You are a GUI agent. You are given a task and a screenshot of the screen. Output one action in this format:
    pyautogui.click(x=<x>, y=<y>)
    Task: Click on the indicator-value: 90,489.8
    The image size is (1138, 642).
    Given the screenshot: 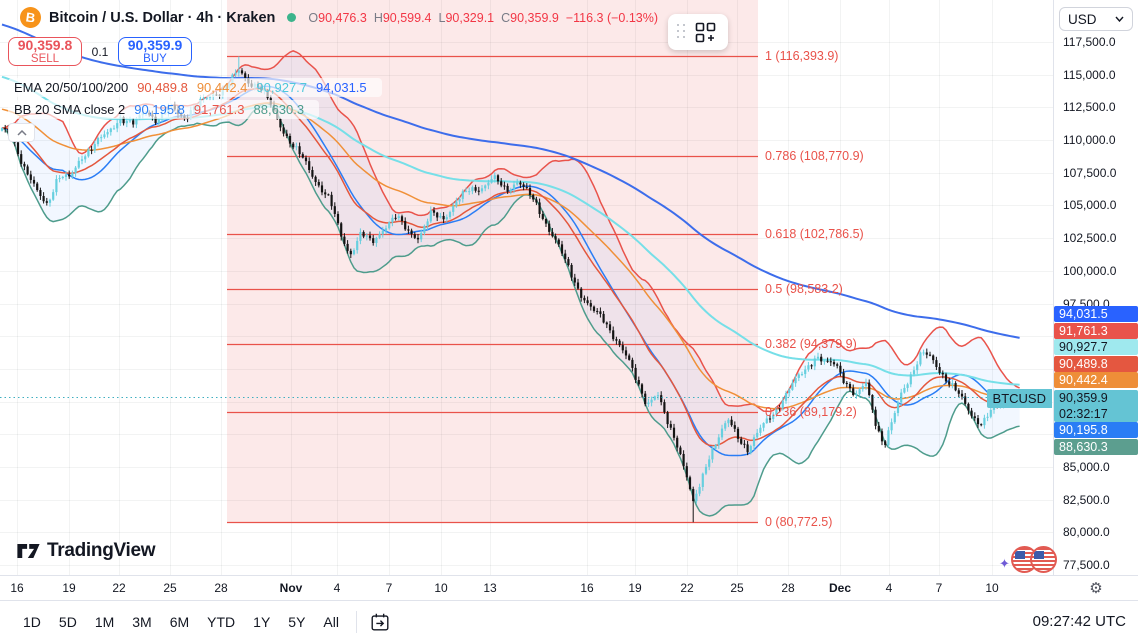 What is the action you would take?
    pyautogui.click(x=162, y=87)
    